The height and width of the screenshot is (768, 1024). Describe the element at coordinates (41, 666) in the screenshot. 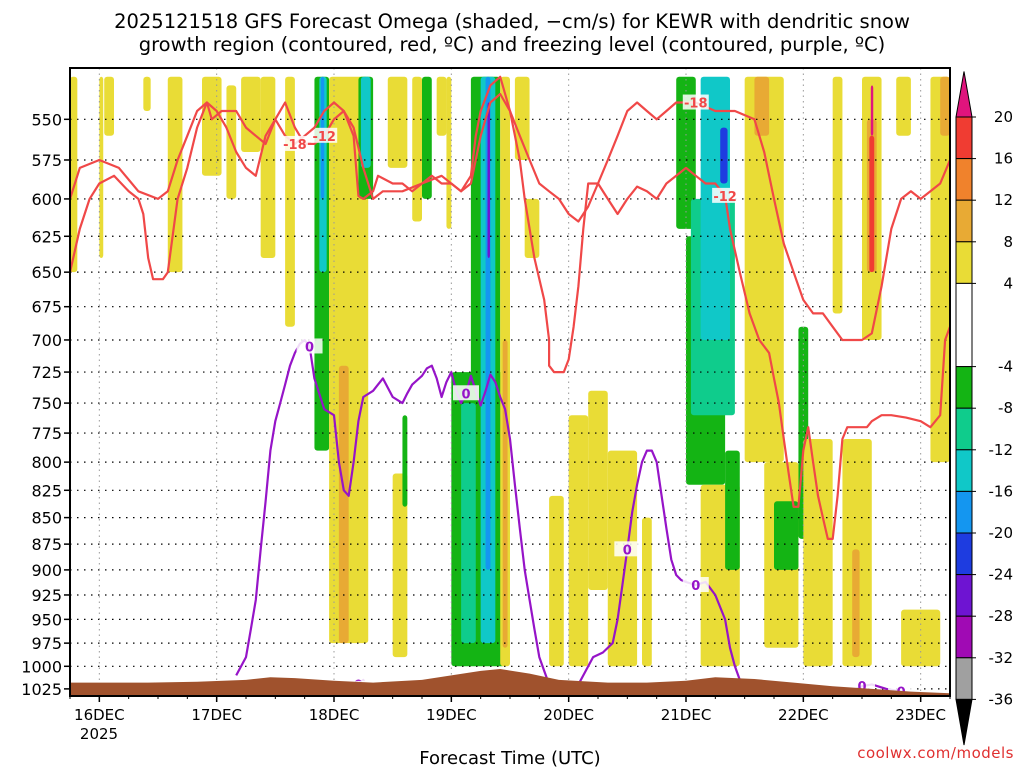

I see `y-tick-label-1000: 1000` at that location.